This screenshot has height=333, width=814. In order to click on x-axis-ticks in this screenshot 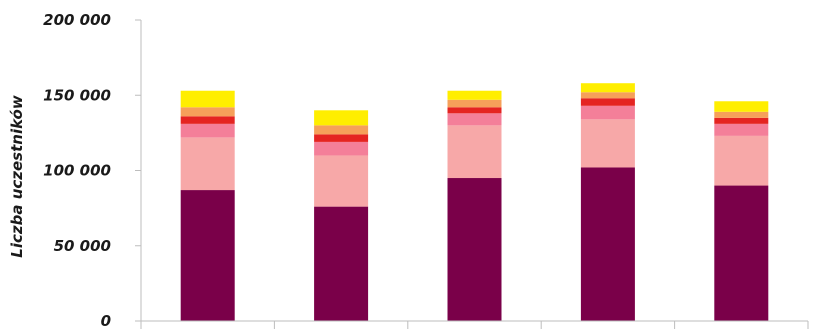, I will do `click(474, 325)`.